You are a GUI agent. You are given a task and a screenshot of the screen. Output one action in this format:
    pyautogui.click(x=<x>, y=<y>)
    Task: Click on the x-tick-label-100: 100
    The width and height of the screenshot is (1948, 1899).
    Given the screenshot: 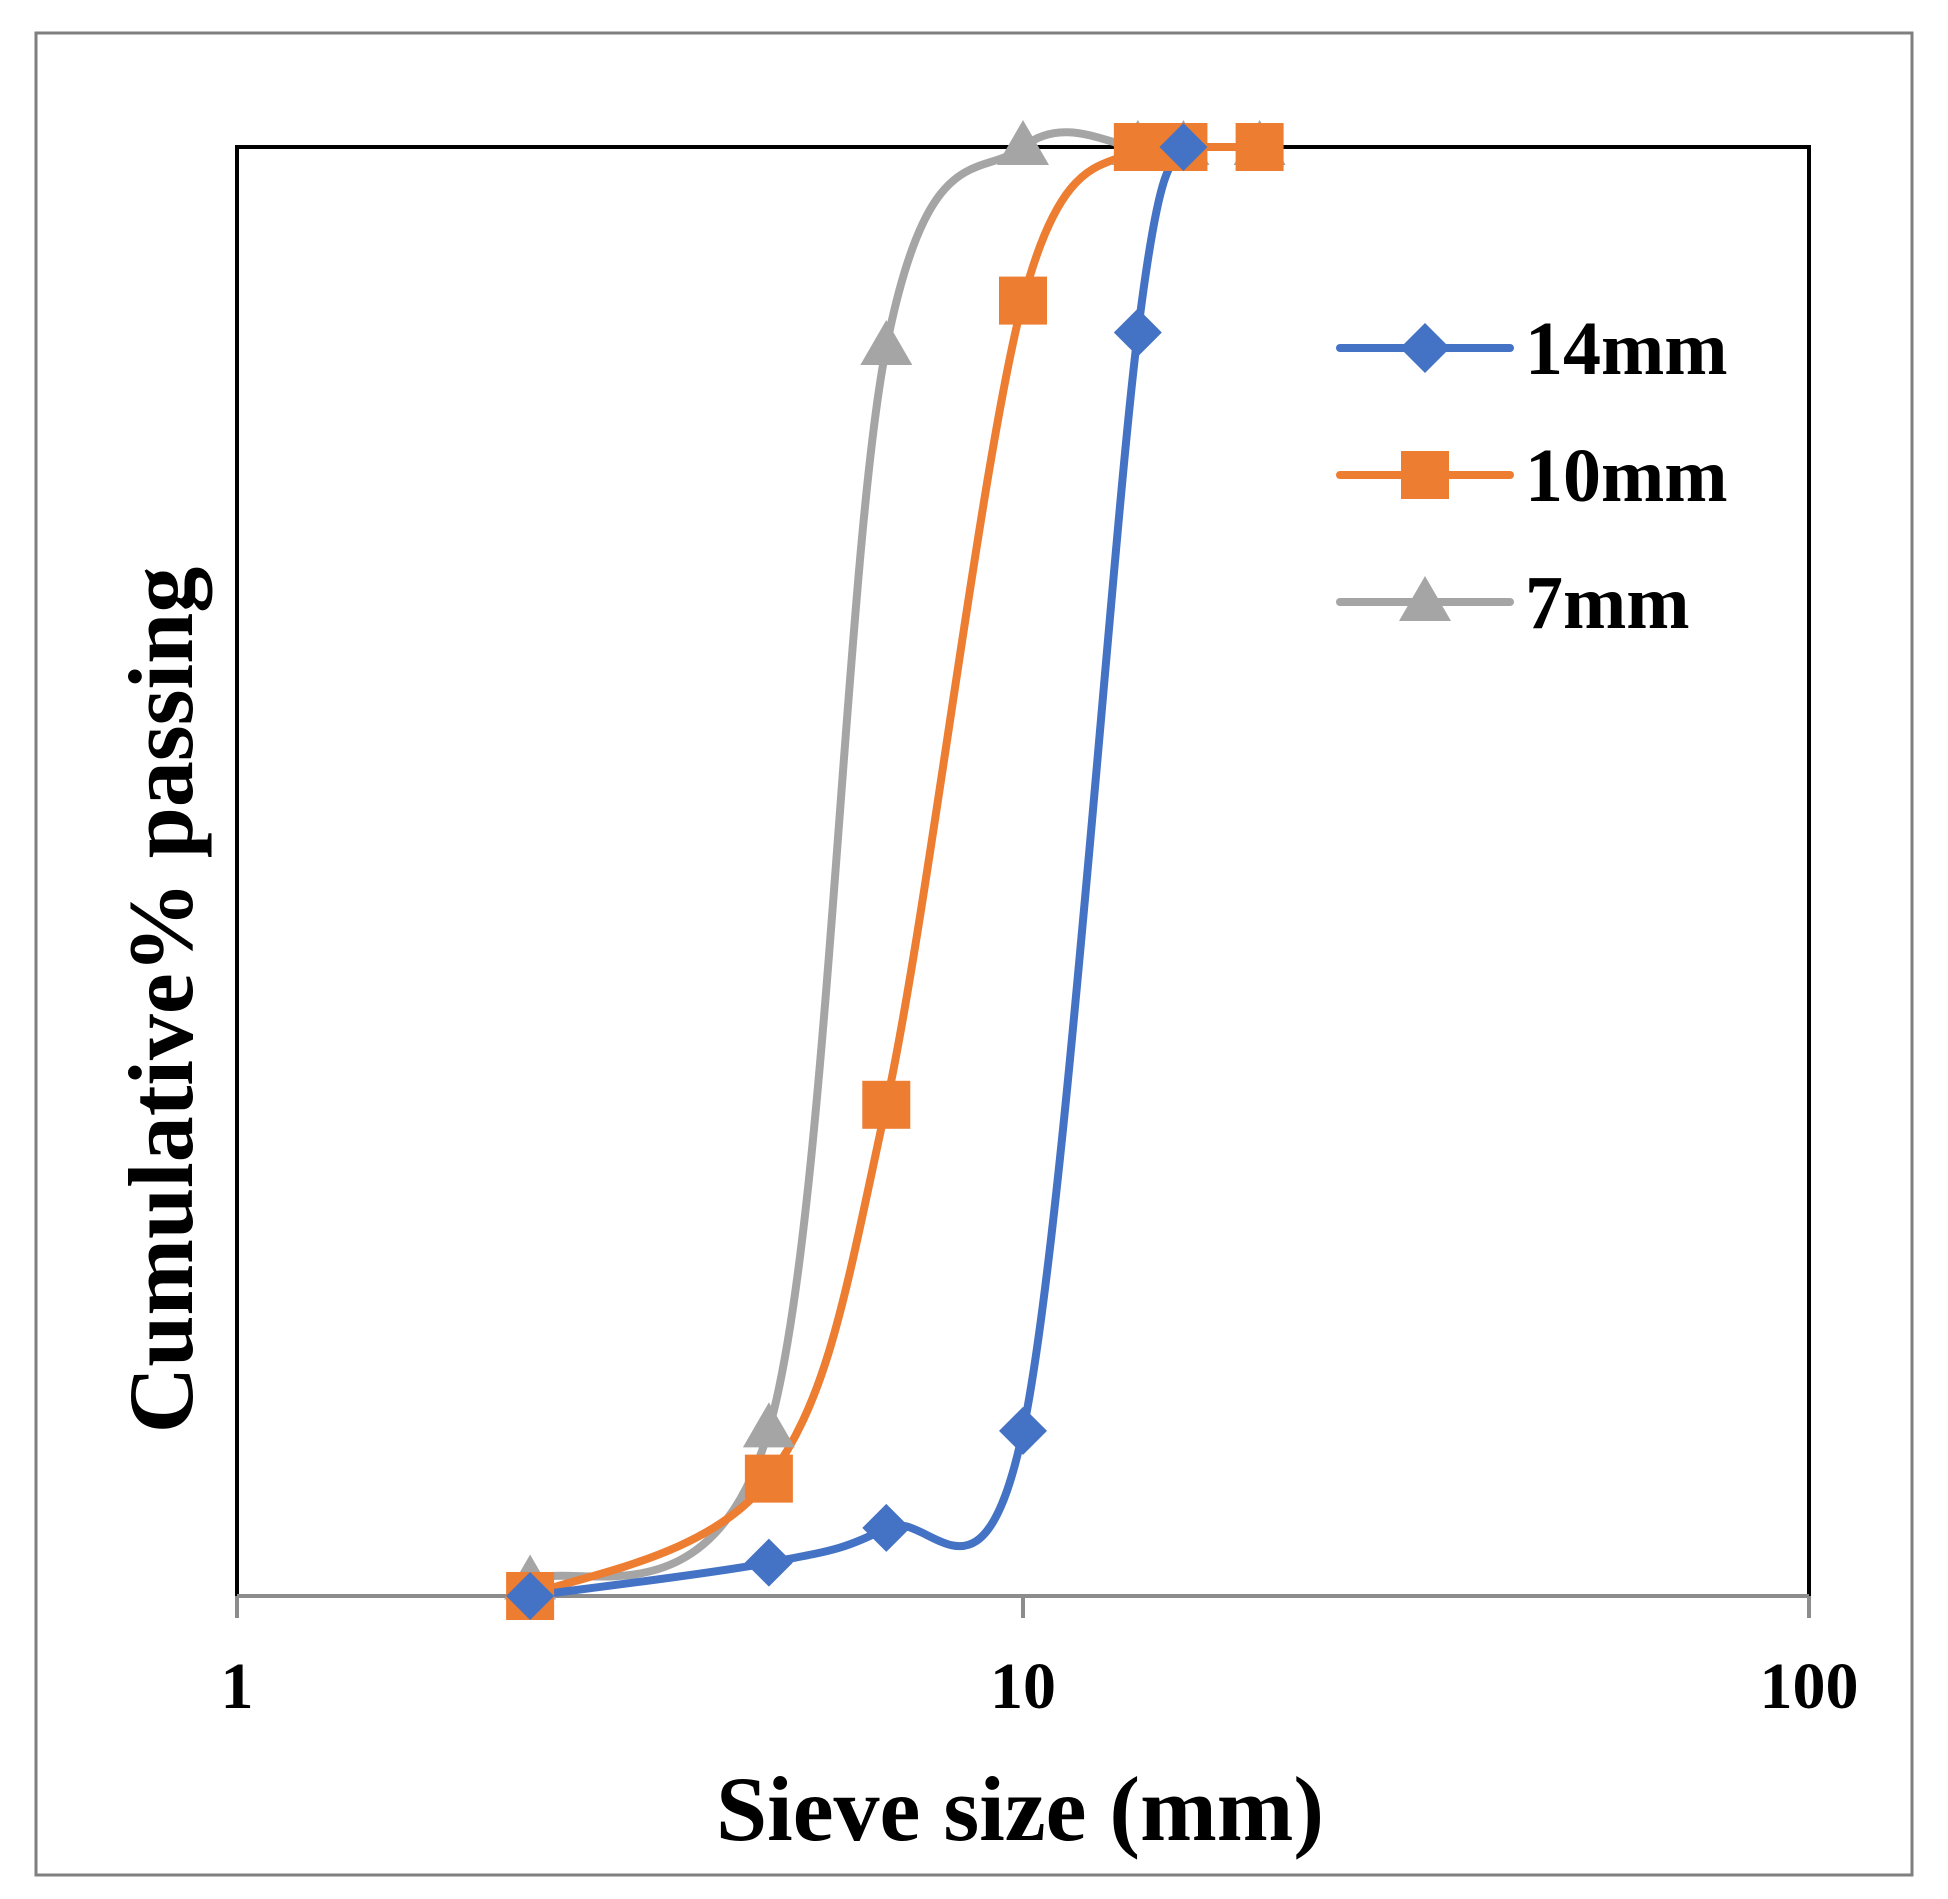 What is the action you would take?
    pyautogui.click(x=1809, y=1686)
    